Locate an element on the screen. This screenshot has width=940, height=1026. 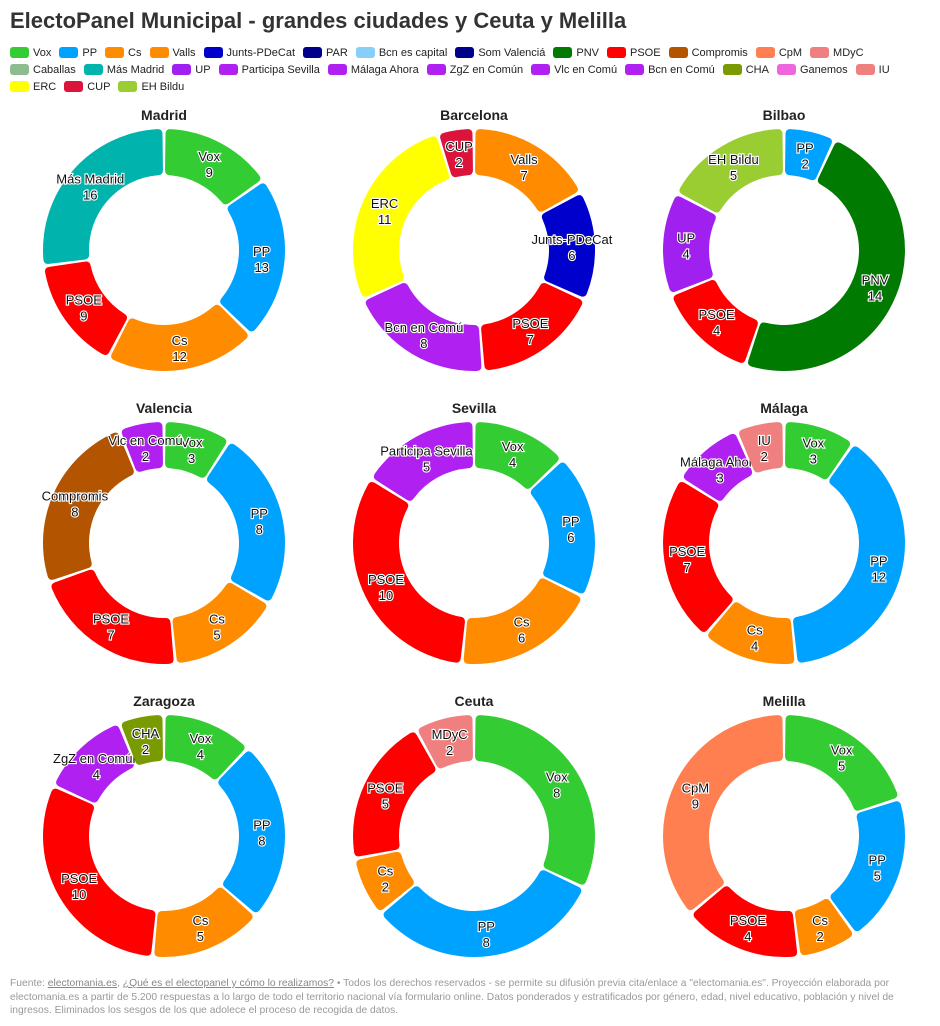
slice-malaga-ahora is located at coordinates (718, 467).